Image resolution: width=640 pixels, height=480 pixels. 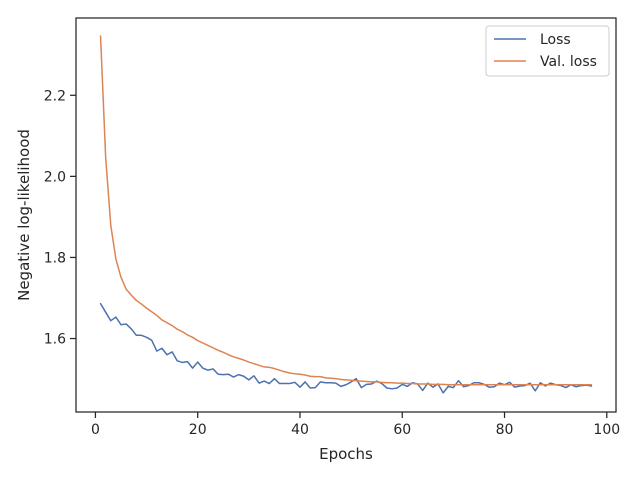 What do you see at coordinates (346, 454) in the screenshot?
I see `x-axis-label: Epochs` at bounding box center [346, 454].